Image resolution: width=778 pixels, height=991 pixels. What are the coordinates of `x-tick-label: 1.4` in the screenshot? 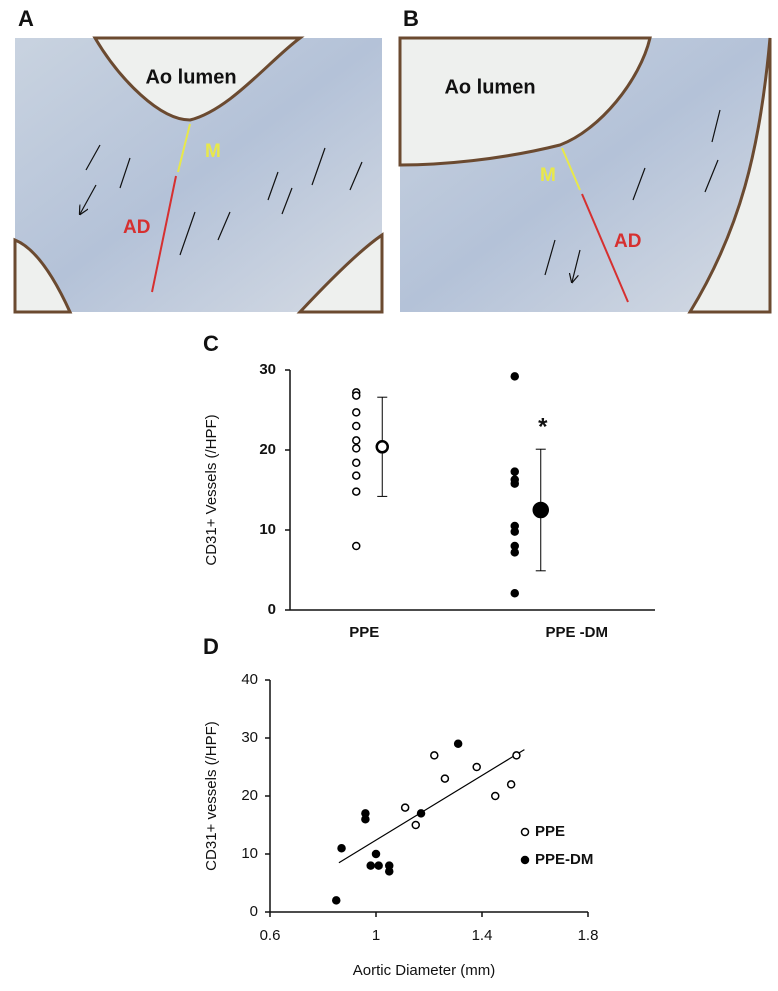 It's located at (482, 935).